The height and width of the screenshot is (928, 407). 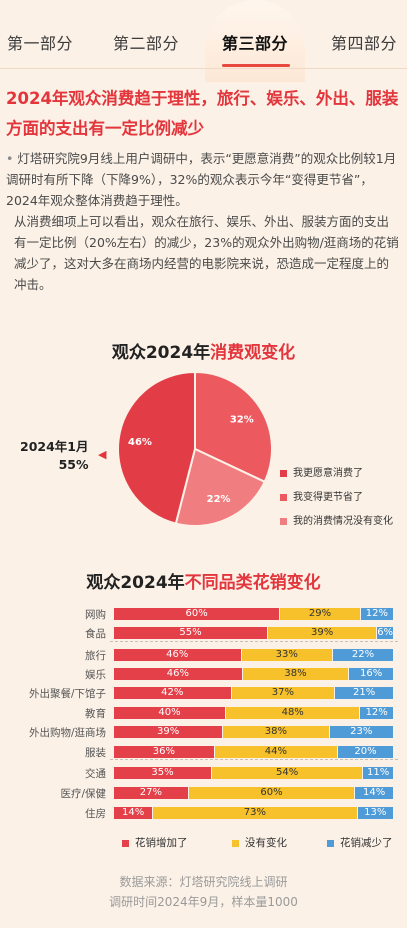 What do you see at coordinates (203, 68) in the screenshot?
I see `tab-divider` at bounding box center [203, 68].